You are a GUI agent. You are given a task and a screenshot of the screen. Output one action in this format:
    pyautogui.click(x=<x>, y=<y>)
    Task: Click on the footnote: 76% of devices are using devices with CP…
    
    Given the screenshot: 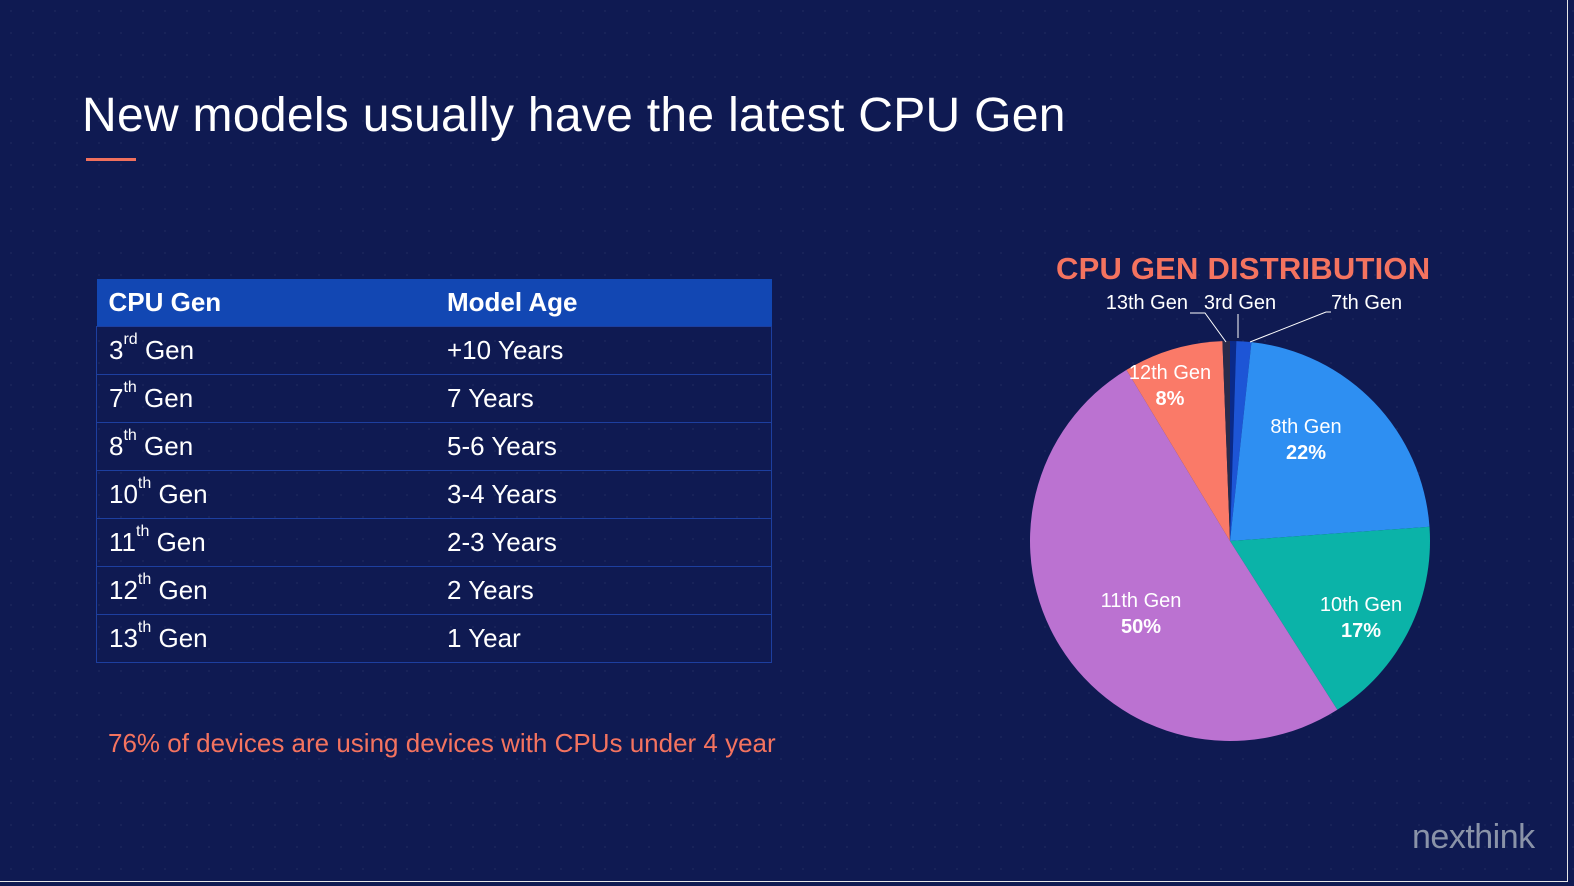 What is the action you would take?
    pyautogui.click(x=442, y=743)
    